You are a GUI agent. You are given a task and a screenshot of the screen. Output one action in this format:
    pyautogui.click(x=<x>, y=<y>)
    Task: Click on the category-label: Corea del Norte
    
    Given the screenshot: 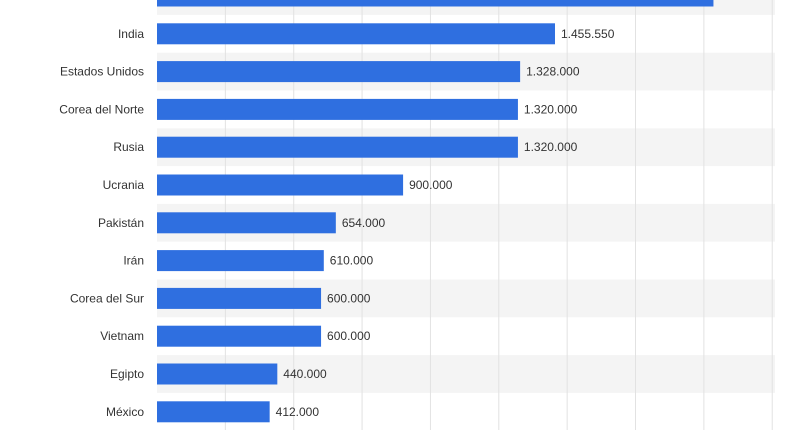 What is the action you would take?
    pyautogui.click(x=101, y=109)
    